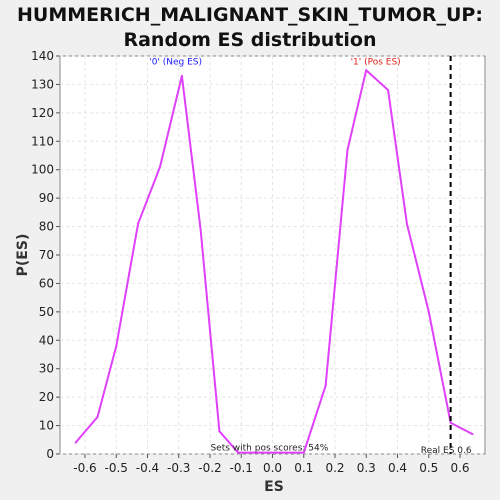 This screenshot has height=500, width=500. Describe the element at coordinates (42, 56) in the screenshot. I see `y-tick-label: 140` at that location.